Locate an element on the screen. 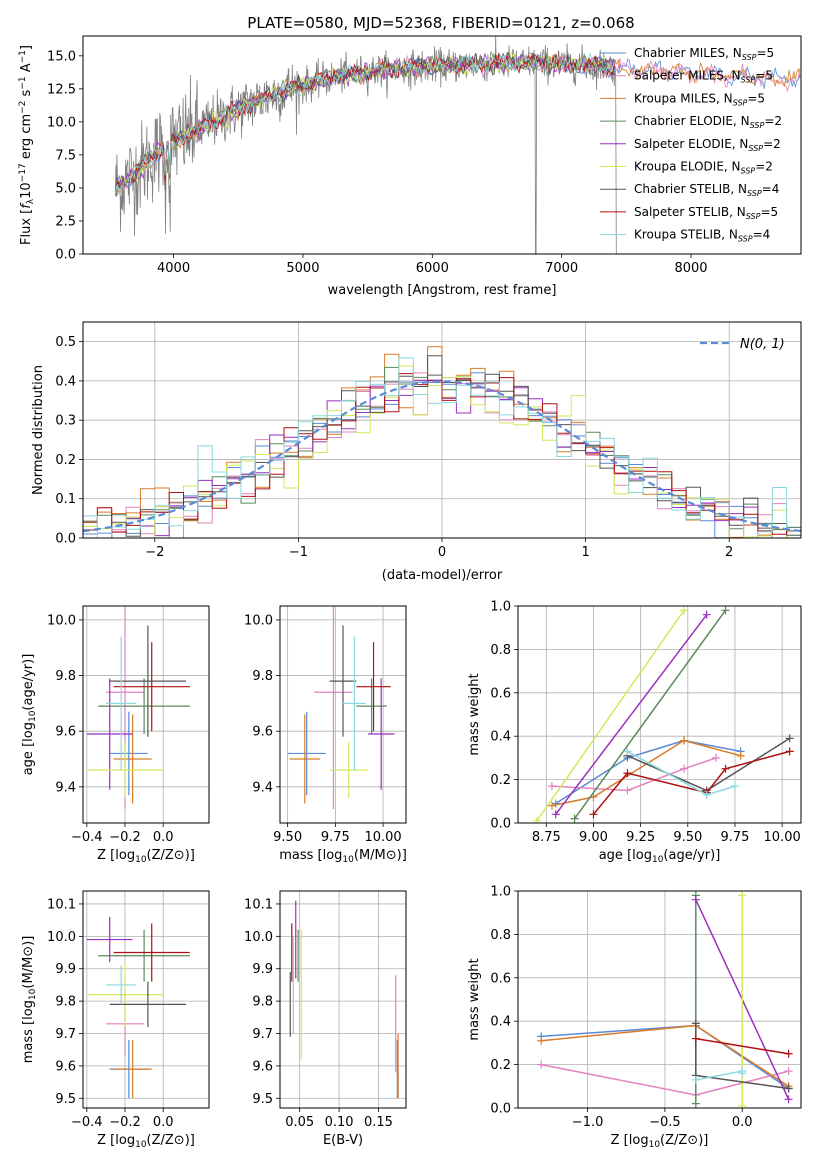  mass_vs_Z-xtick-label: −0.4 is located at coordinates (87, 1122).